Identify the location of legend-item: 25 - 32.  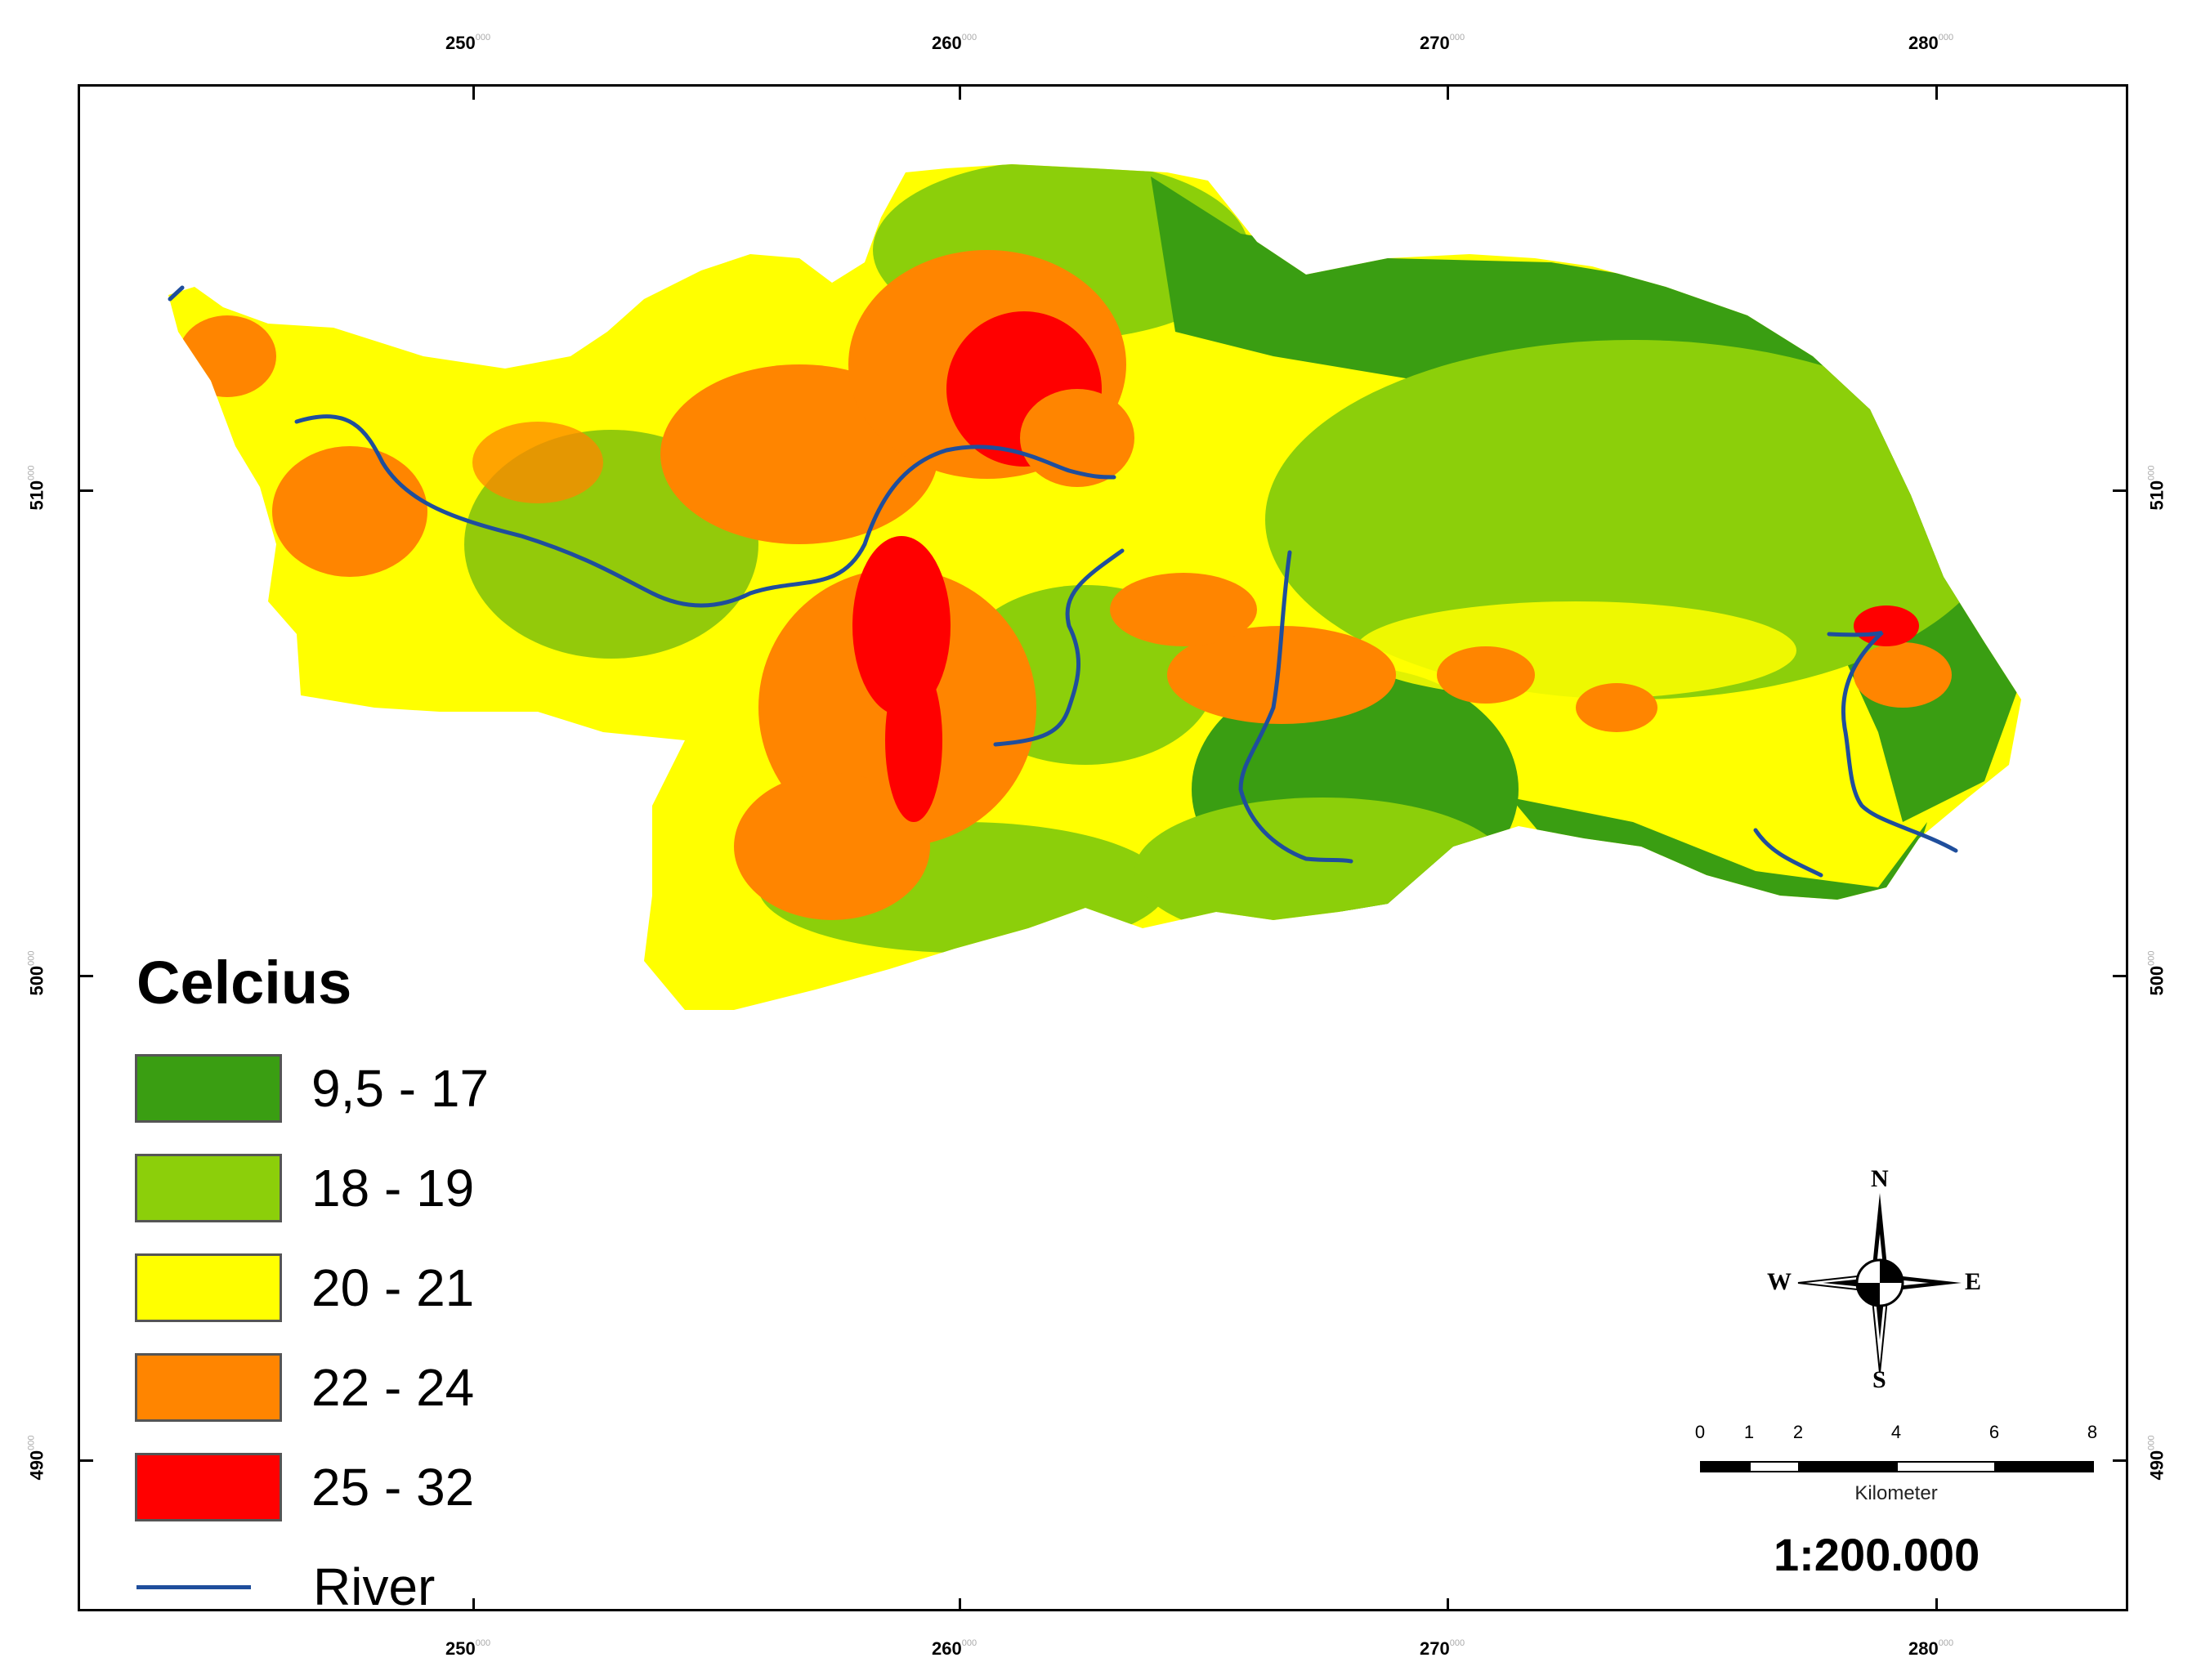
(347, 1487).